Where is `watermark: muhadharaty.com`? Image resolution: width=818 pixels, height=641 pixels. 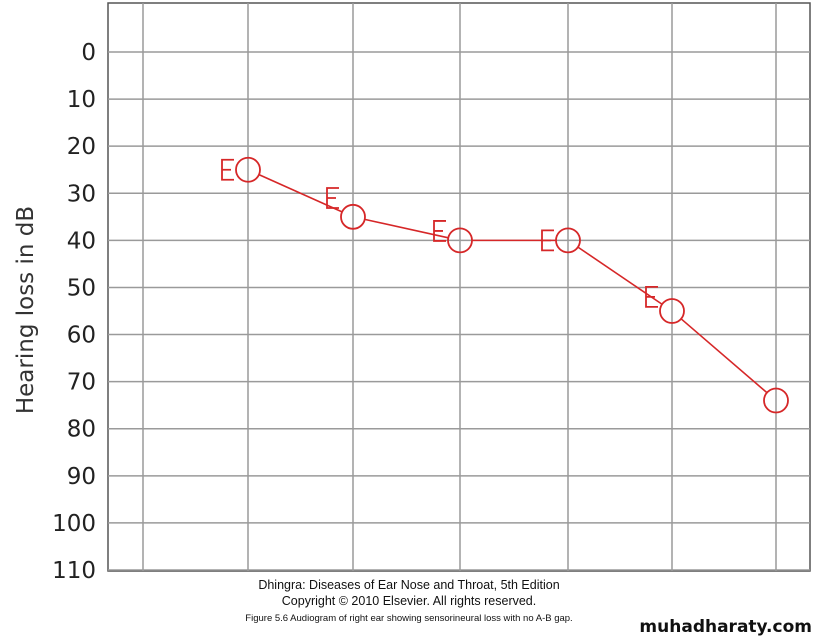 watermark: muhadharaty.com is located at coordinates (725, 627).